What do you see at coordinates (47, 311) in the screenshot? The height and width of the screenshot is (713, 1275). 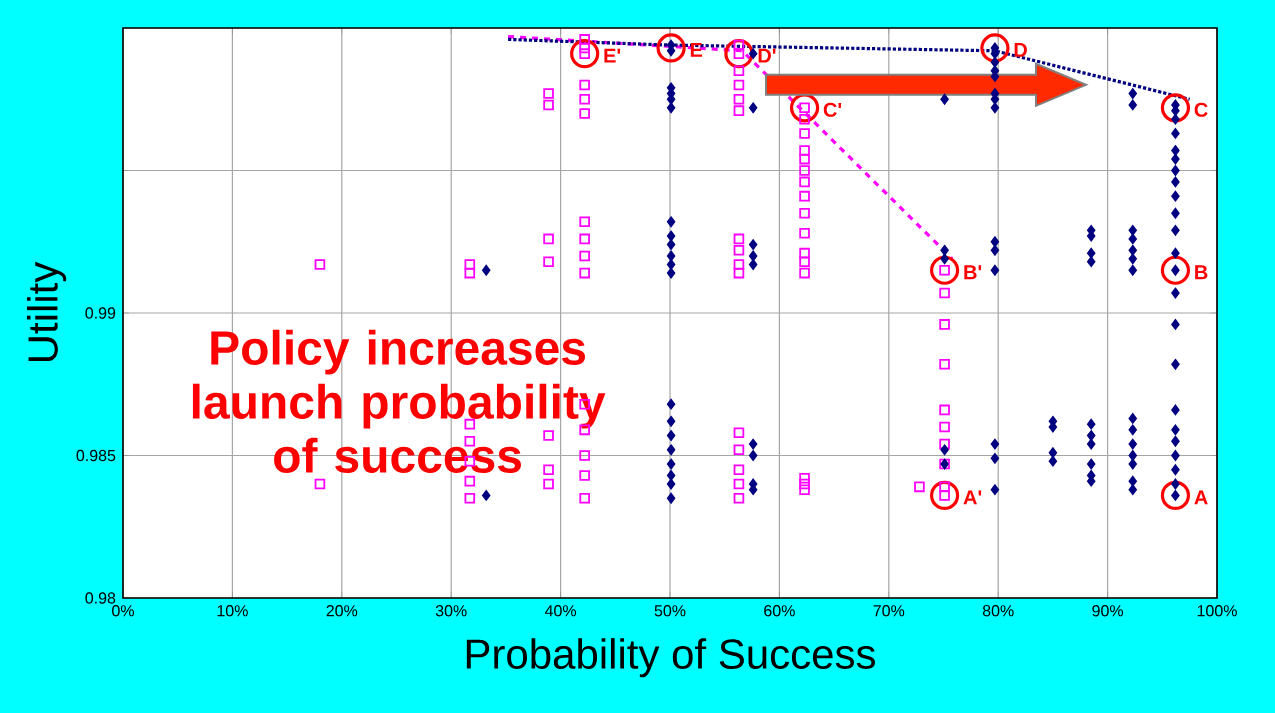 I see `y-axis-title: Utility` at bounding box center [47, 311].